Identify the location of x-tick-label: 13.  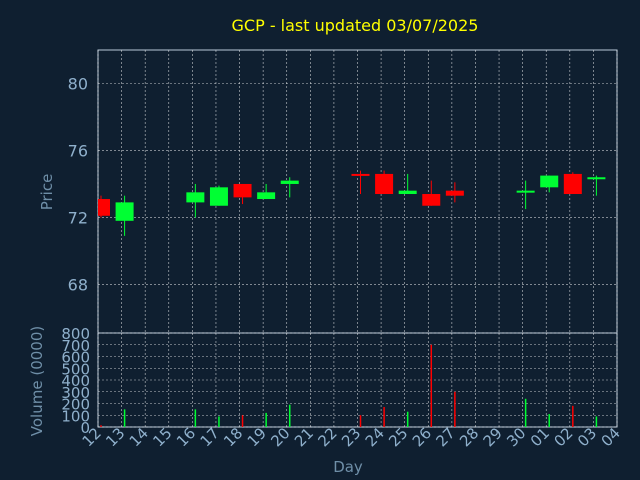
(115, 437).